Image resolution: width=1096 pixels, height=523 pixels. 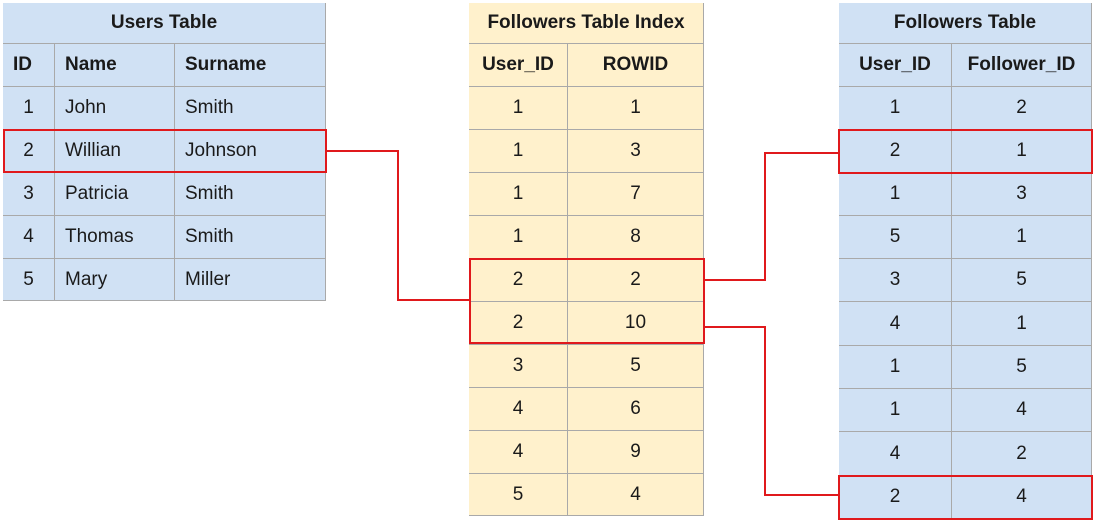 What do you see at coordinates (29, 65) in the screenshot?
I see `users-header-id: ID` at bounding box center [29, 65].